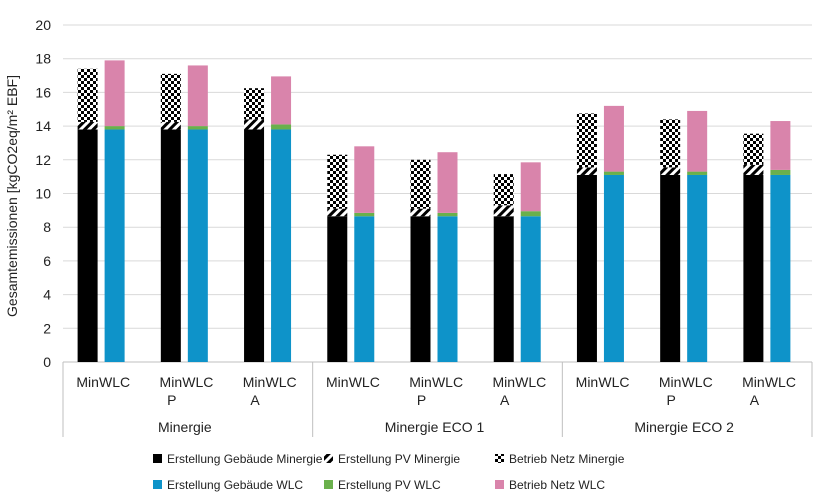 The width and height of the screenshot is (819, 500). Describe the element at coordinates (389, 485) in the screenshot. I see `legend-label: Erstellung PV WLC` at that location.